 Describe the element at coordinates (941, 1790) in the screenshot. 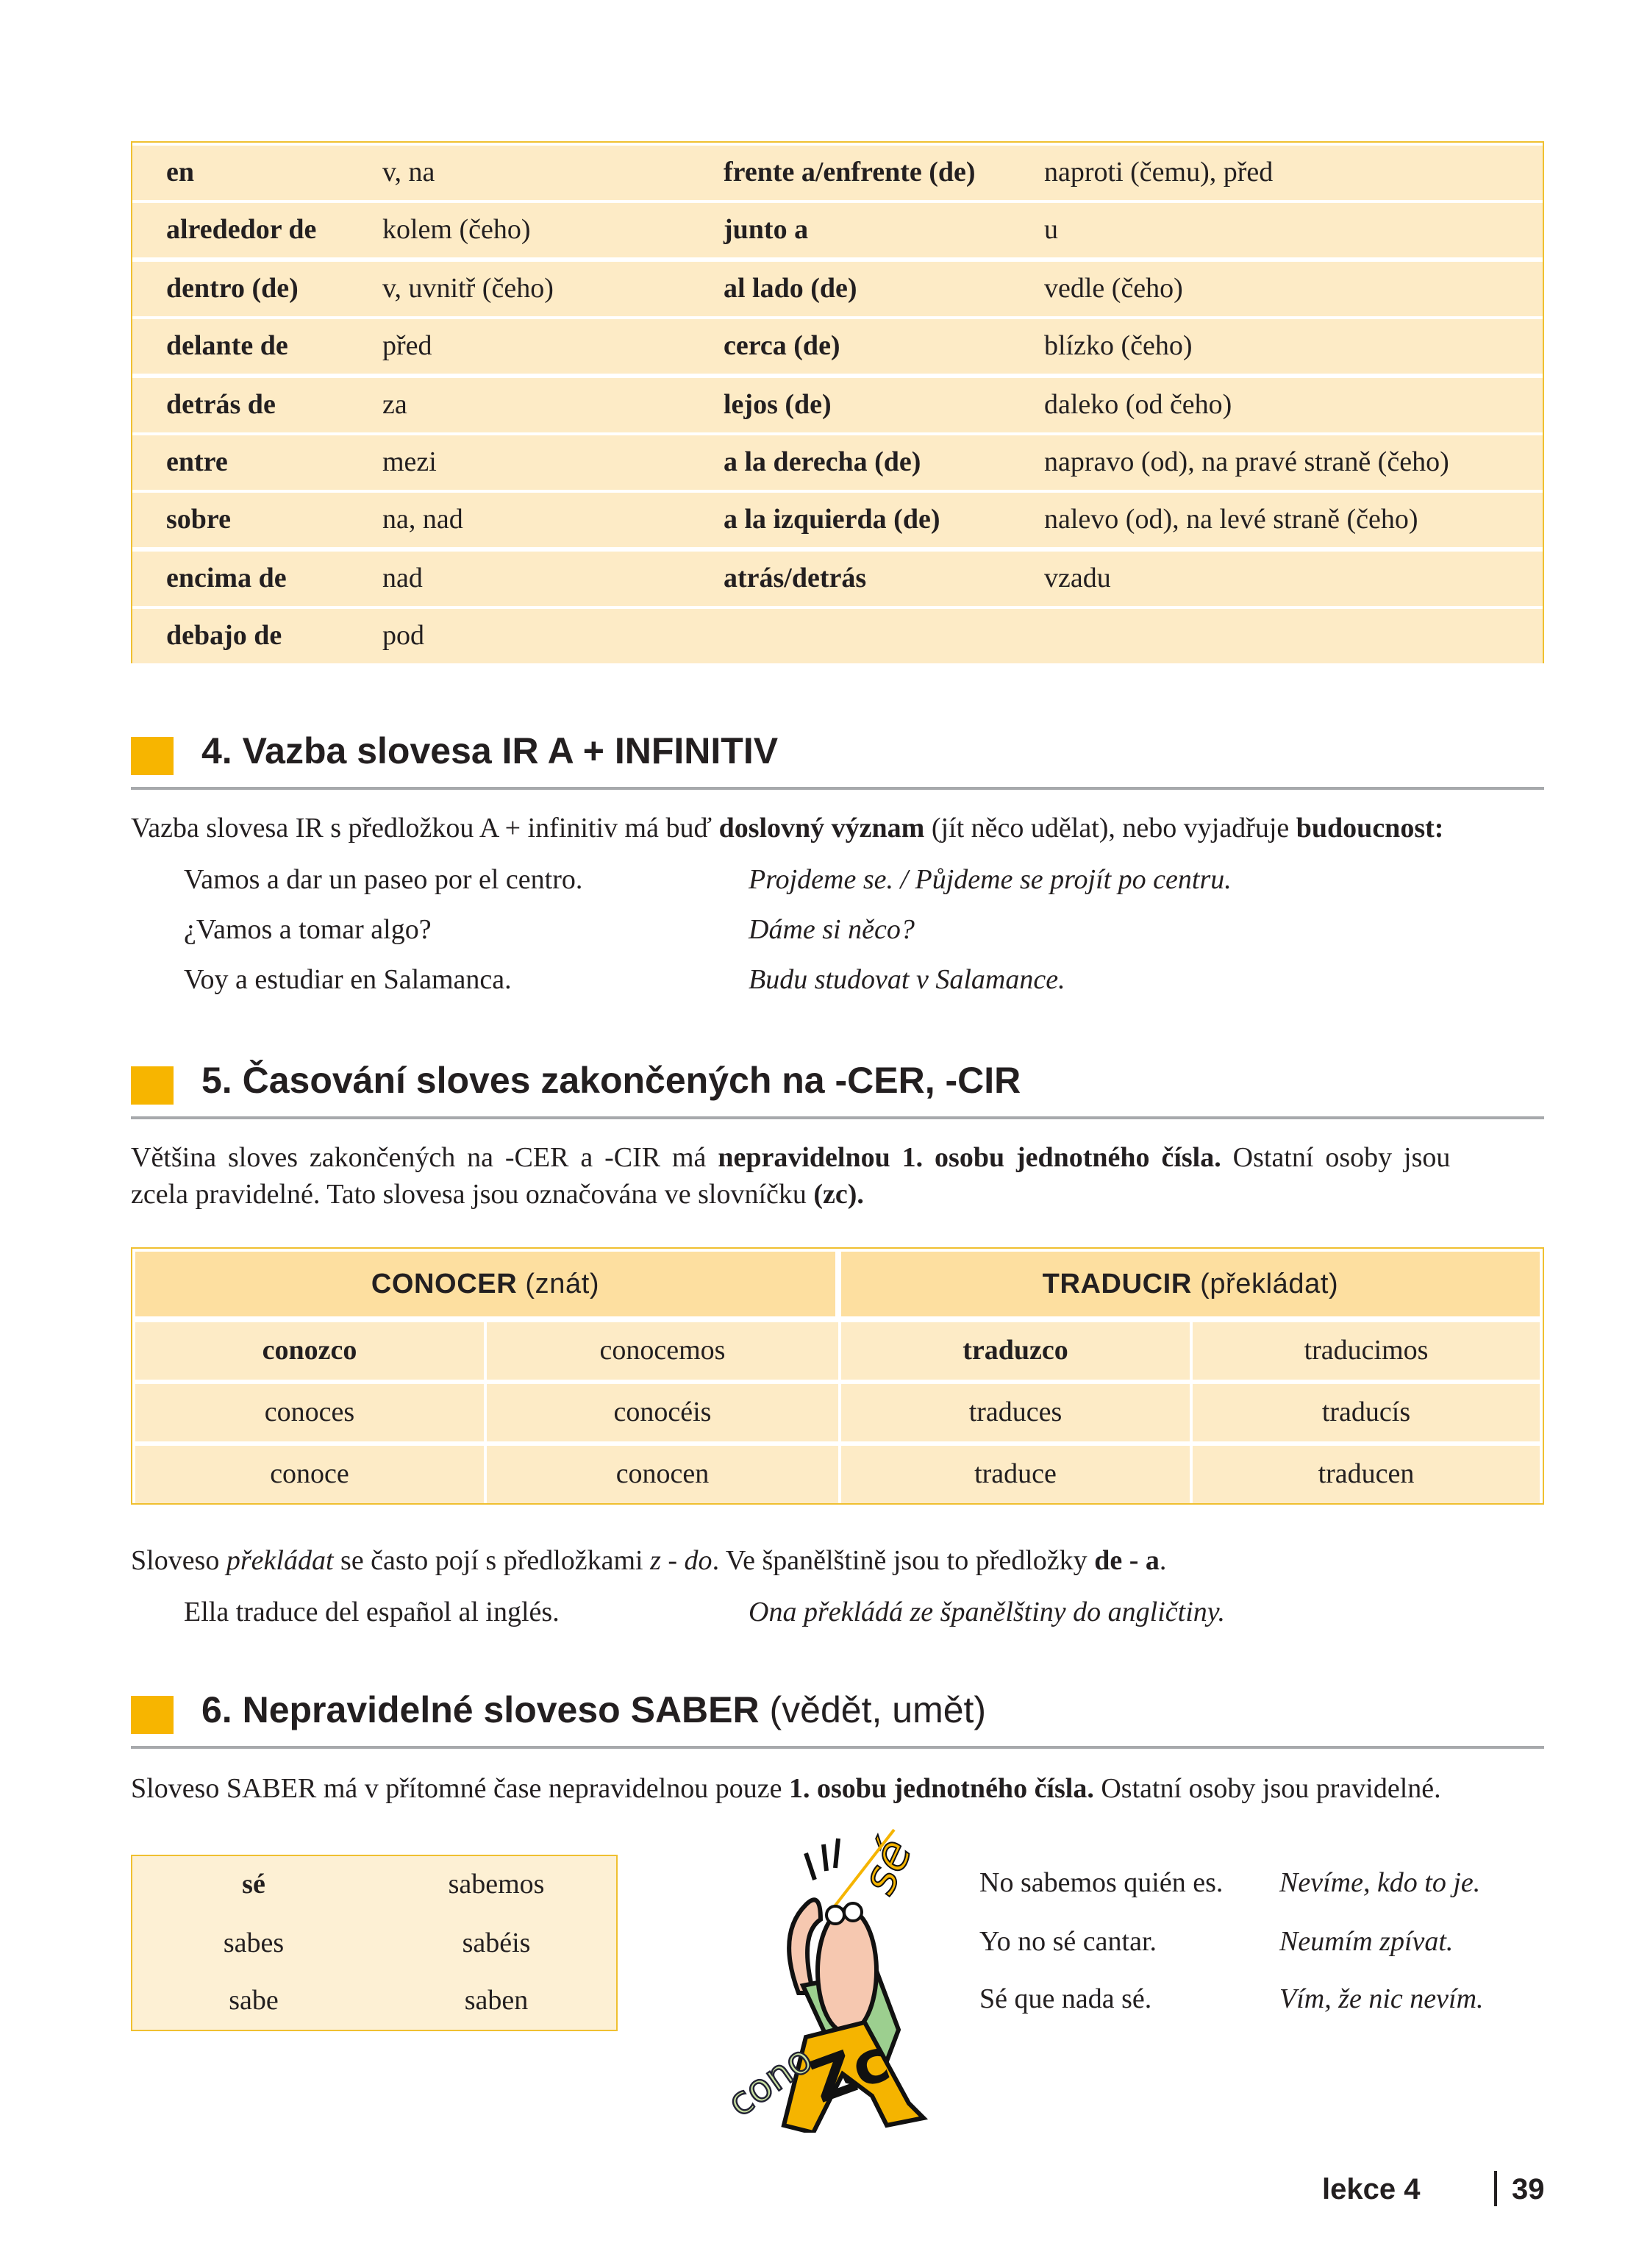

I see `text-bold: 1. osobu jednotného čísla.` at that location.